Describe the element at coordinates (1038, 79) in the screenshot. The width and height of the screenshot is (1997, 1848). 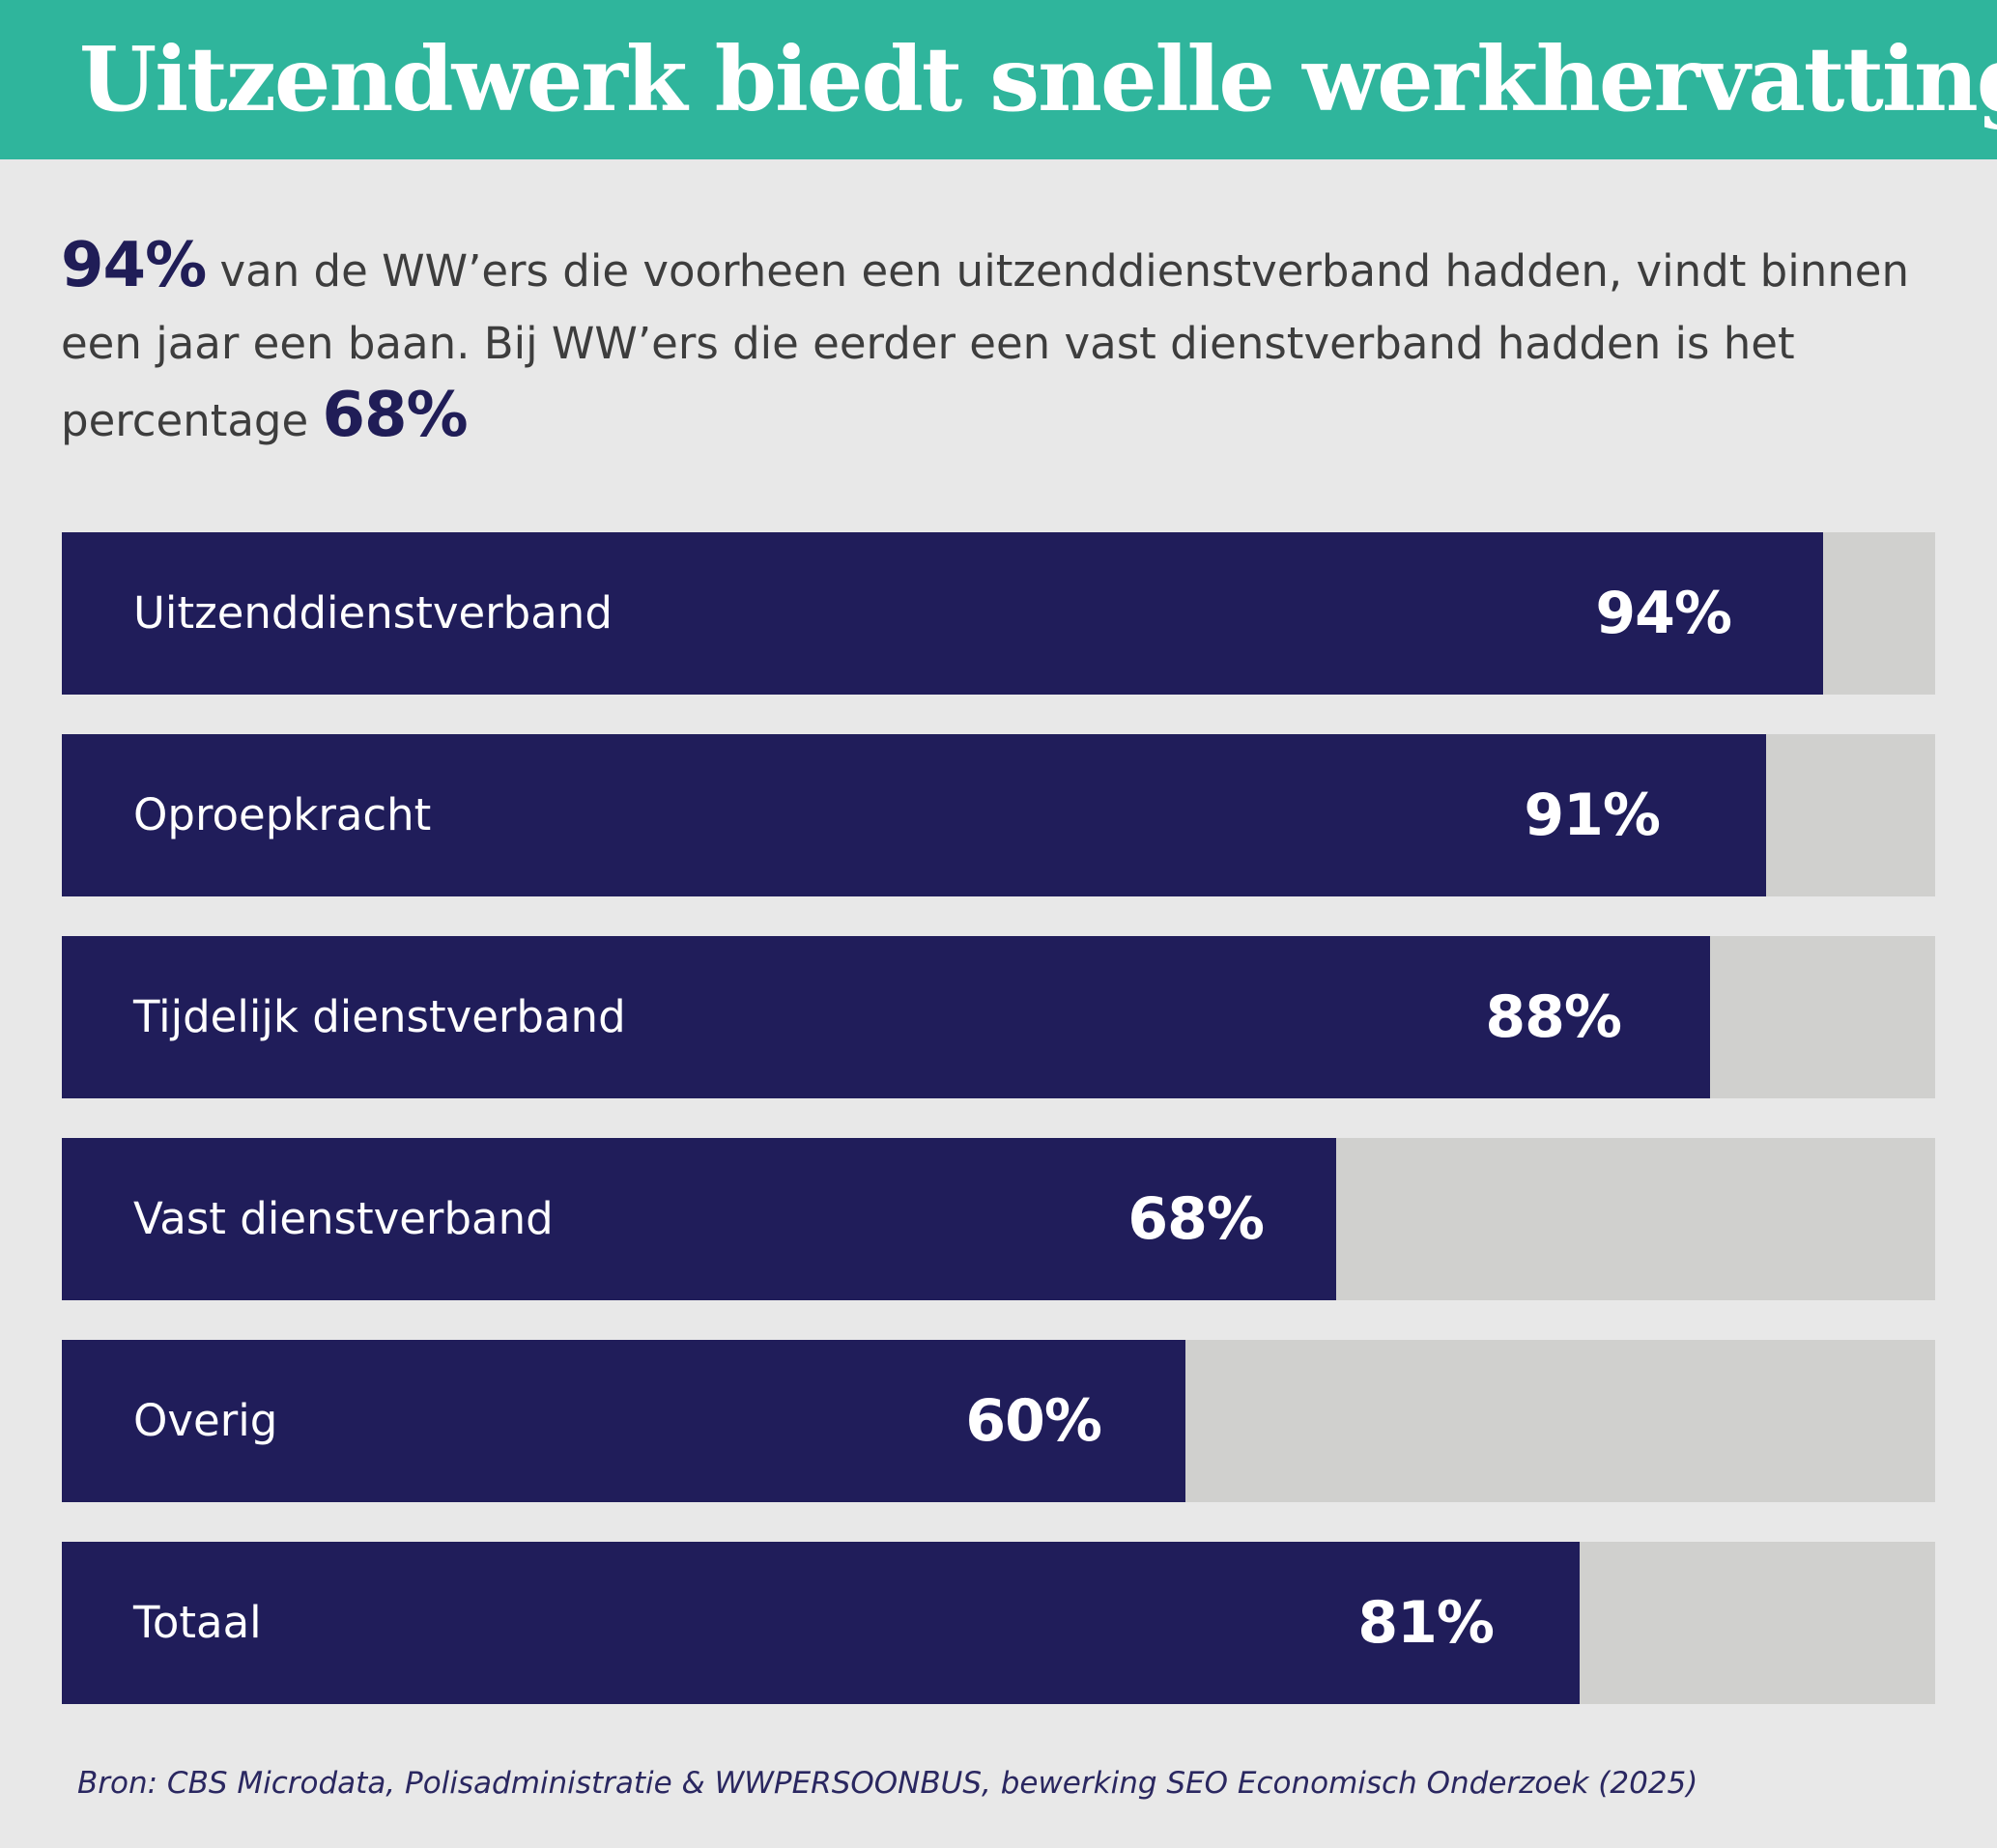
I see `chart-title: Uitzendwerk biedt snelle werkhervatting` at that location.